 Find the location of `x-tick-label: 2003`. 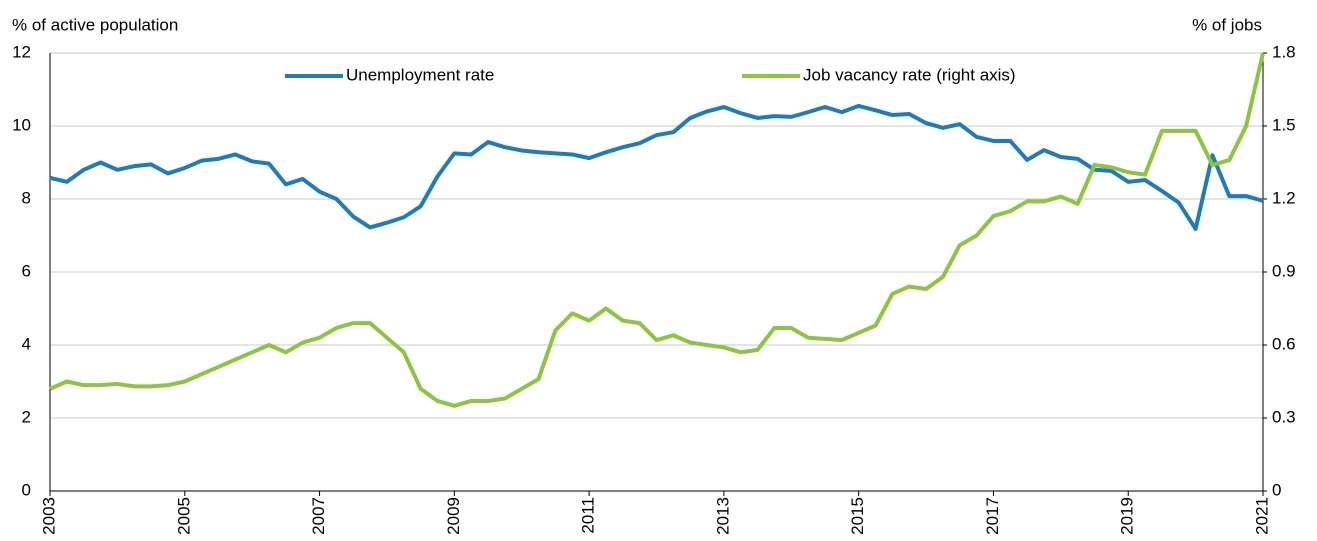

x-tick-label: 2003 is located at coordinates (48, 516).